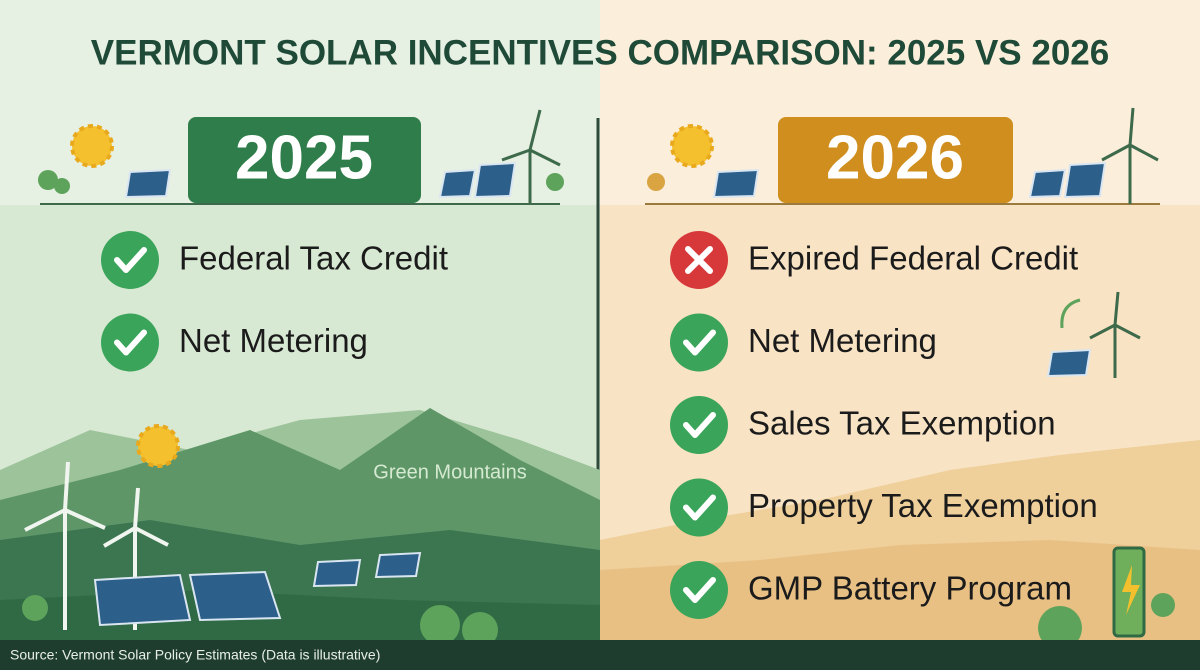 The width and height of the screenshot is (1200, 670). What do you see at coordinates (902, 423) in the screenshot?
I see `item-label: Sales Tax Exemption` at bounding box center [902, 423].